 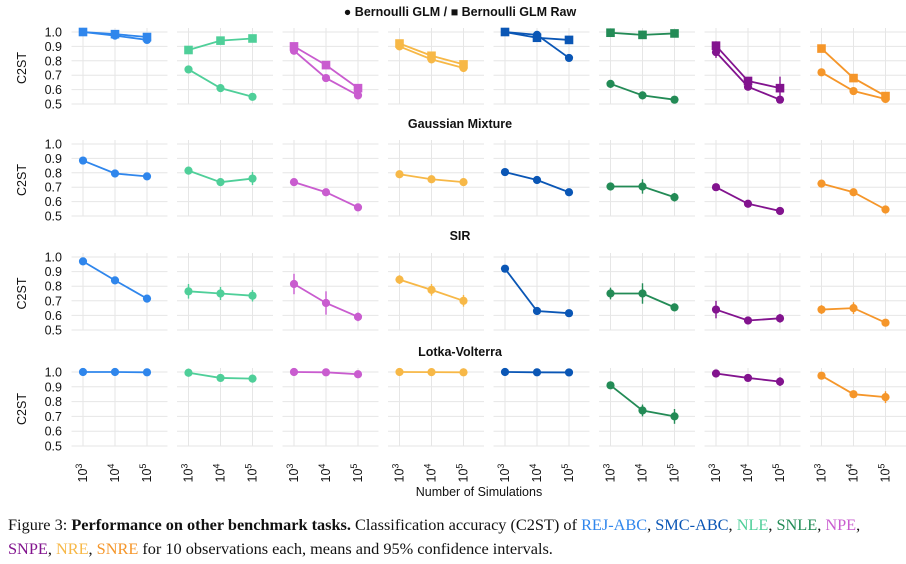 What do you see at coordinates (541, 178) in the screenshot?
I see `panel-smc-abc` at bounding box center [541, 178].